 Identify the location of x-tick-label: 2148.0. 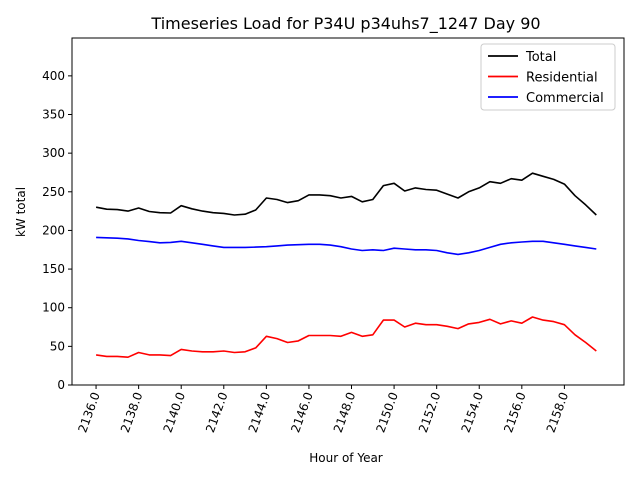
(345, 412).